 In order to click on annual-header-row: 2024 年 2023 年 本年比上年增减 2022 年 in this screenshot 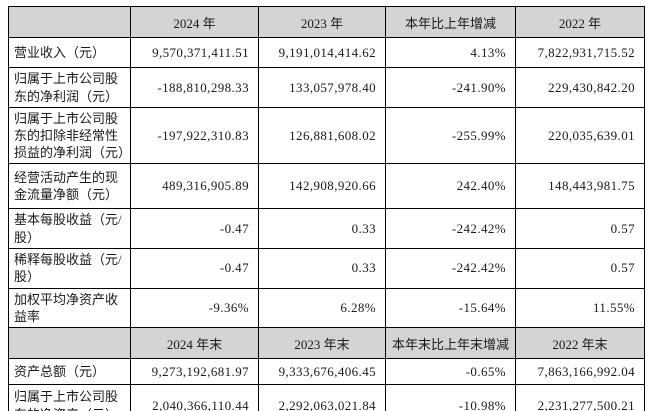, I will do `click(326, 22)`.